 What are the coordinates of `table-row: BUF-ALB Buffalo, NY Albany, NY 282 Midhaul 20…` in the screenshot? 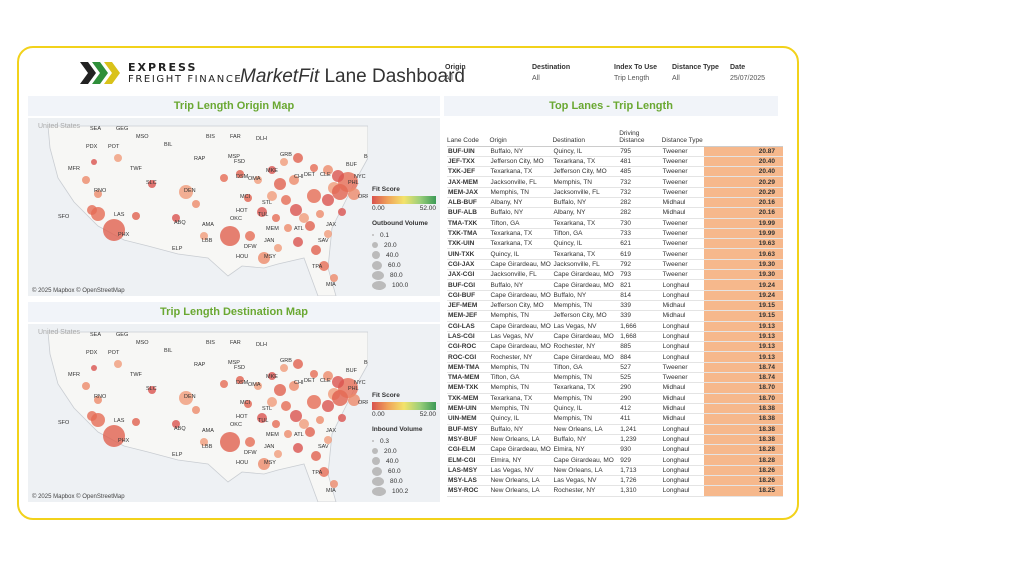 It's located at (615, 213).